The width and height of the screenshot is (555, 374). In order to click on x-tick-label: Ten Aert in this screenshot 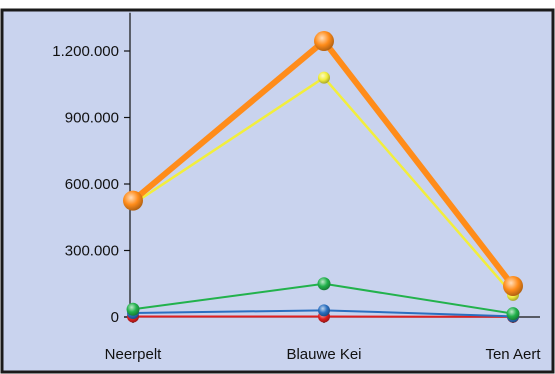, I will do `click(513, 354)`.